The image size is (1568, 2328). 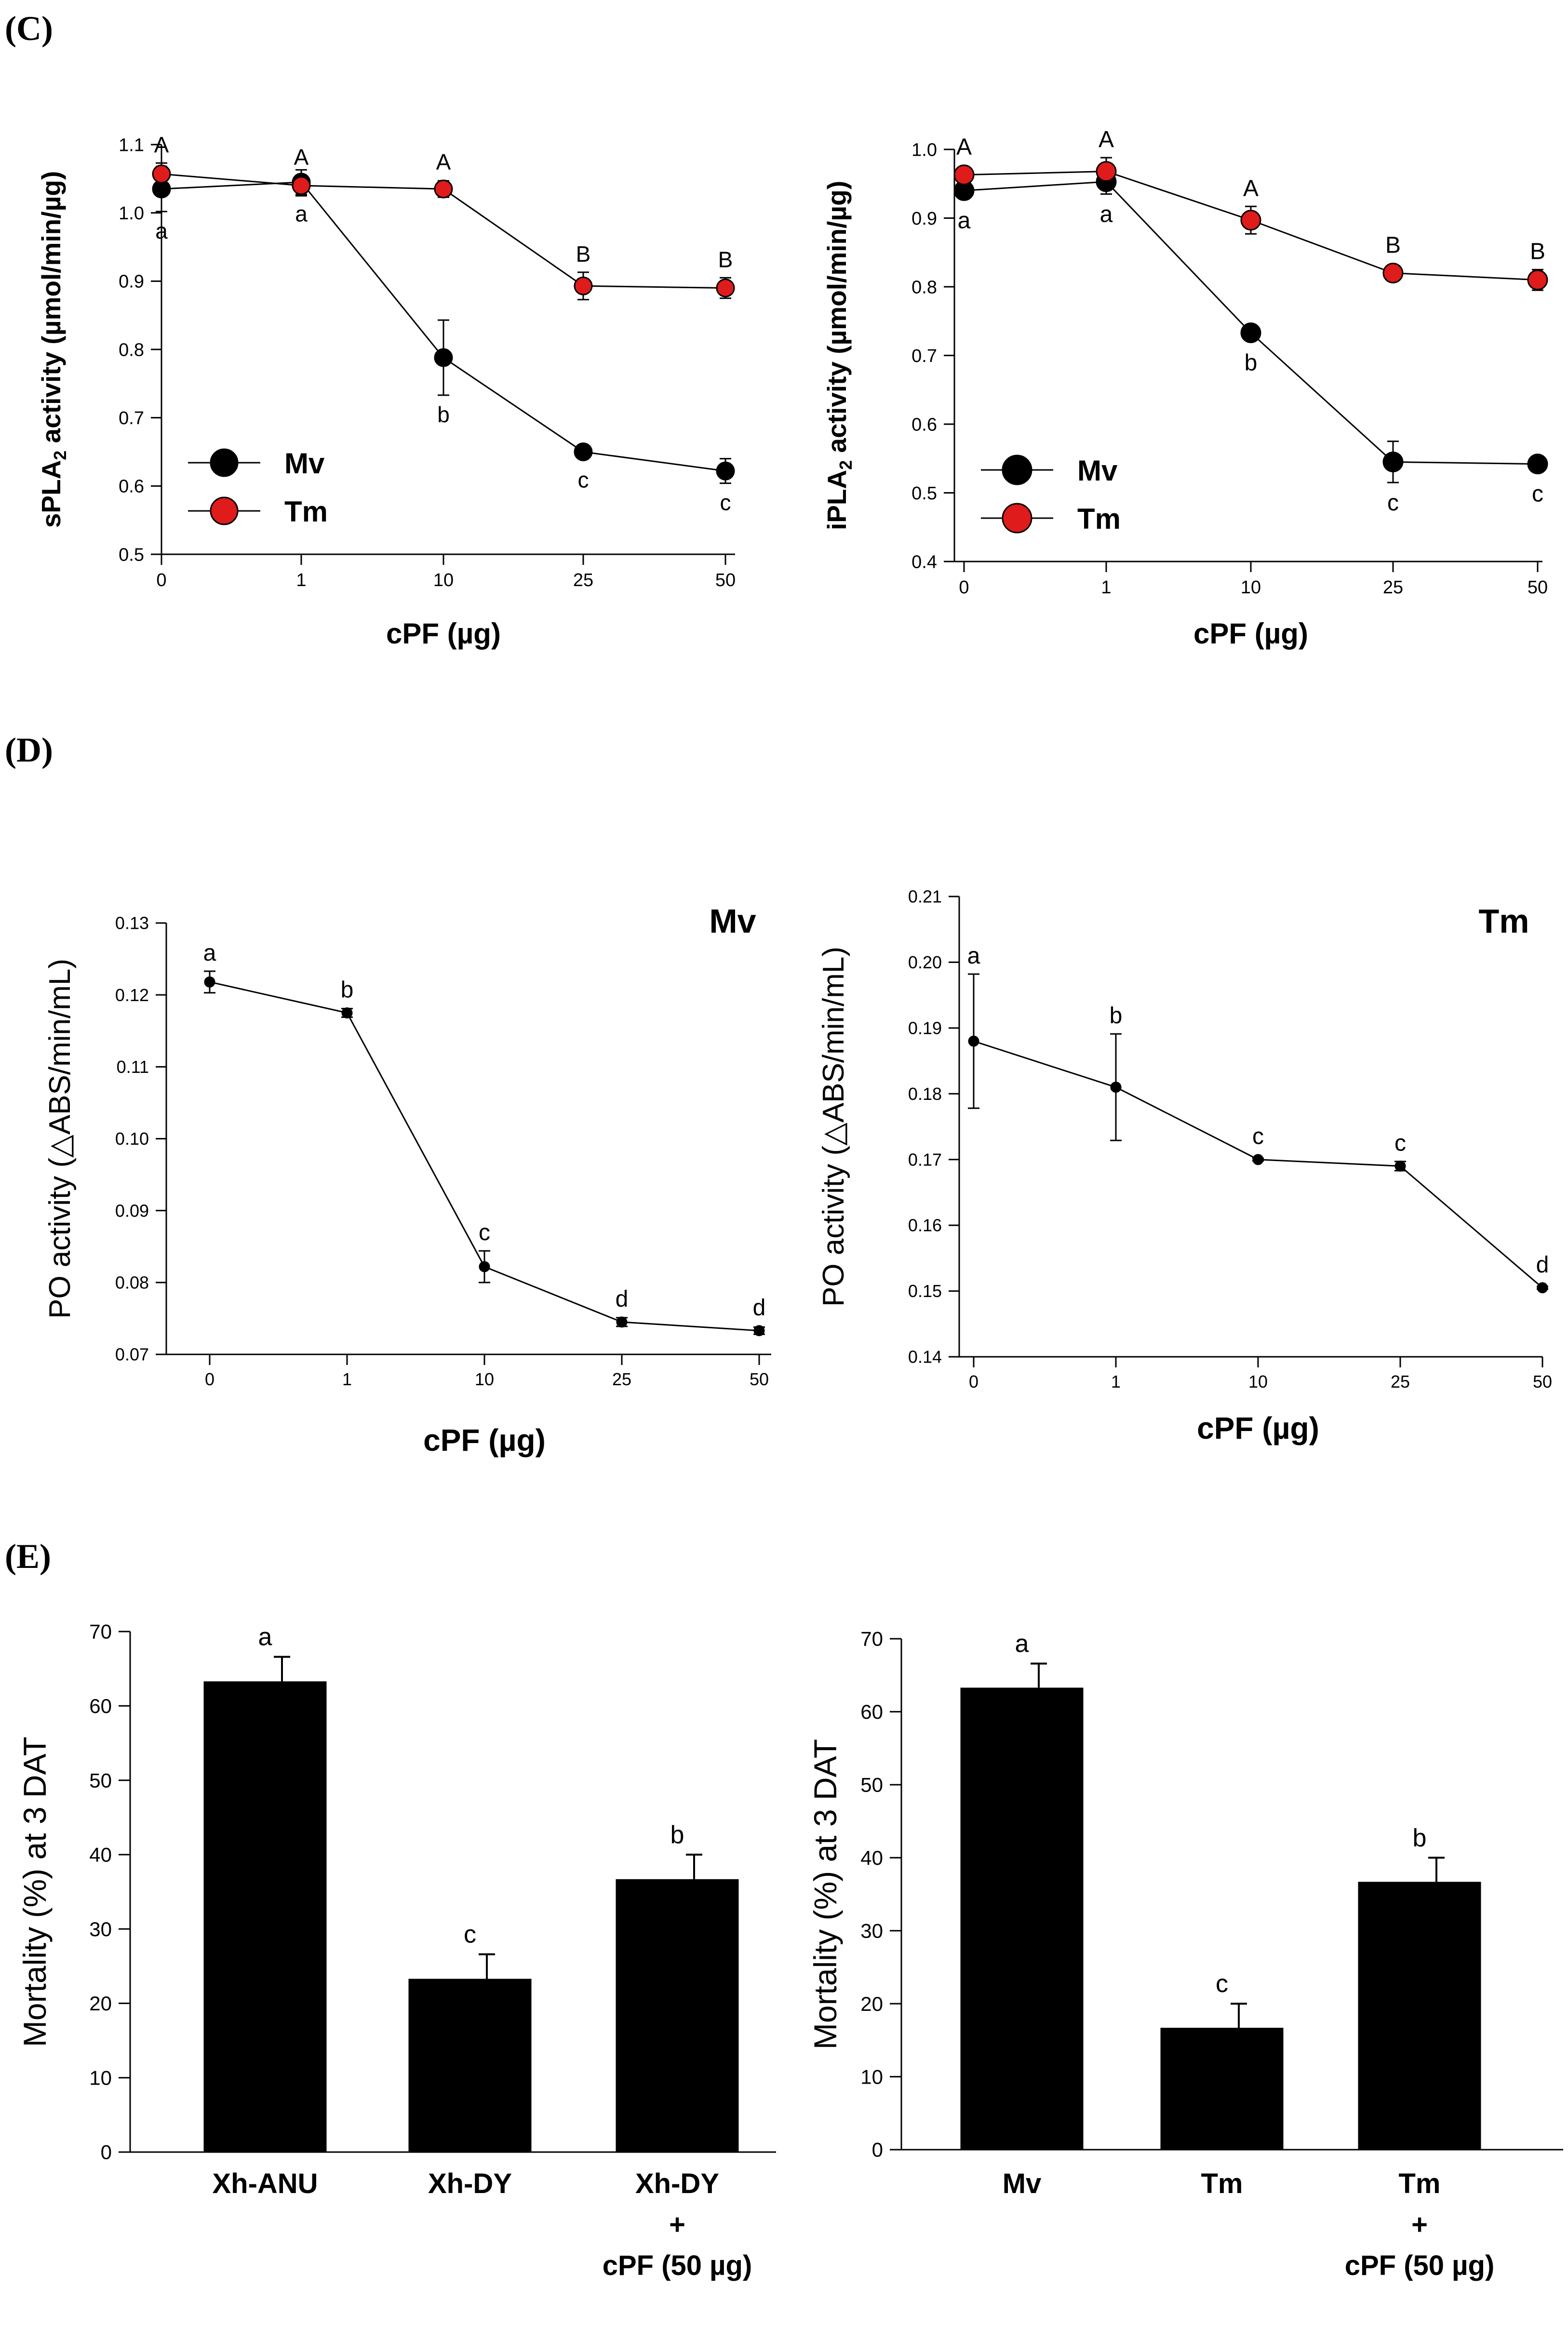 What do you see at coordinates (924, 219) in the screenshot?
I see `y-tick-label: 0.9` at bounding box center [924, 219].